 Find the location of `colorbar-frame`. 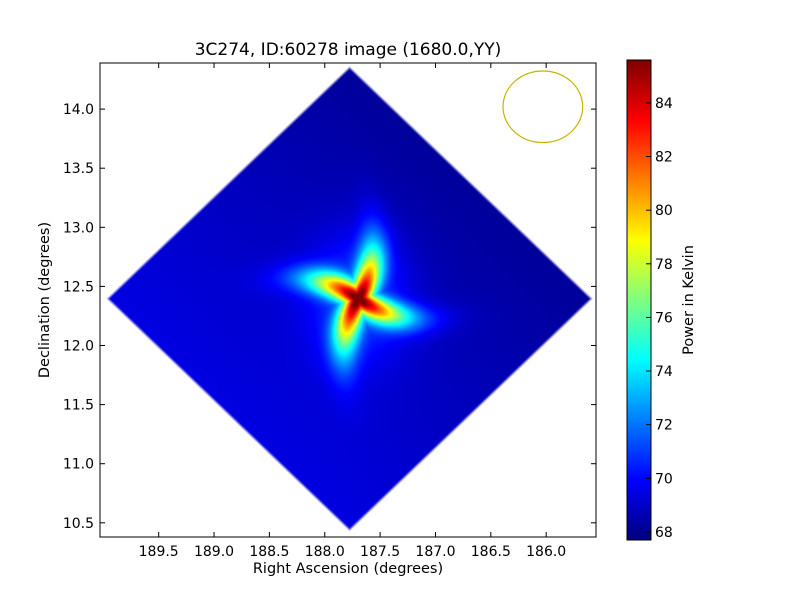

colorbar-frame is located at coordinates (639, 300).